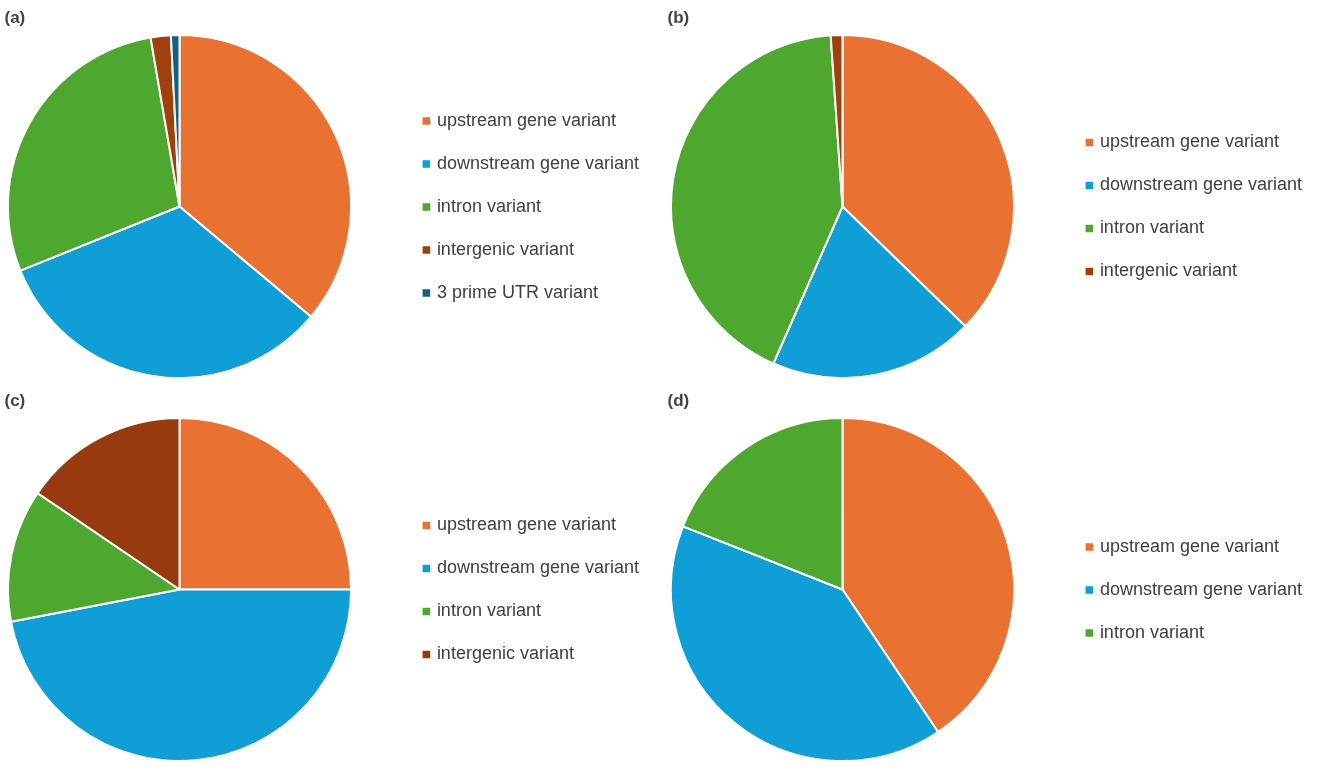 Image resolution: width=1342 pixels, height=782 pixels. Describe the element at coordinates (15, 17) in the screenshot. I see `chart-title: (a)` at that location.